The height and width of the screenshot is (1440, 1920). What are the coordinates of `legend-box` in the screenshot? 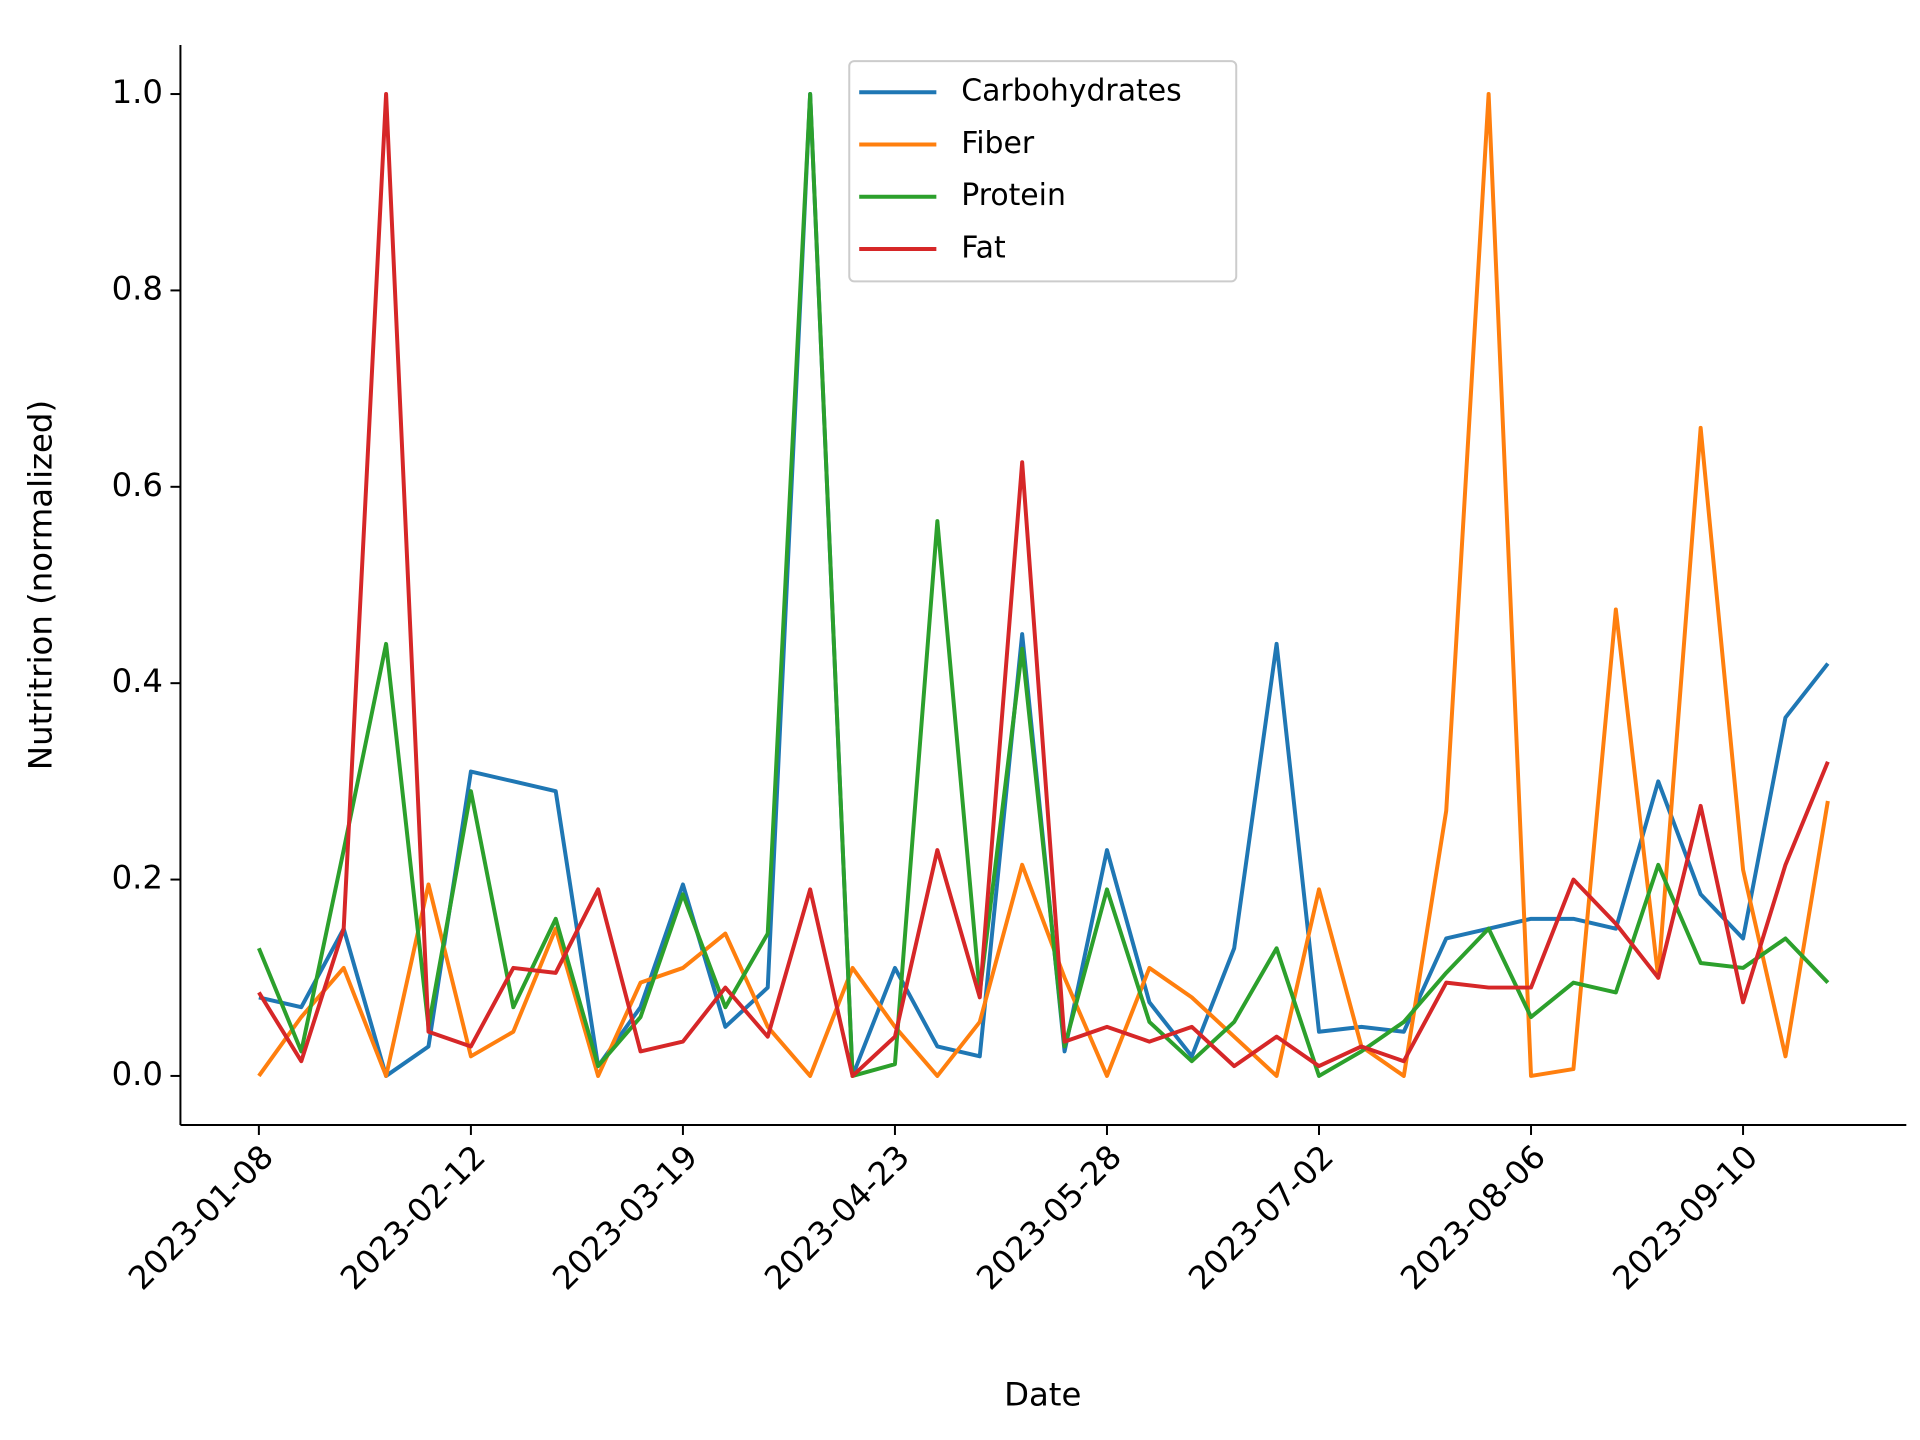 It's located at (1043, 171).